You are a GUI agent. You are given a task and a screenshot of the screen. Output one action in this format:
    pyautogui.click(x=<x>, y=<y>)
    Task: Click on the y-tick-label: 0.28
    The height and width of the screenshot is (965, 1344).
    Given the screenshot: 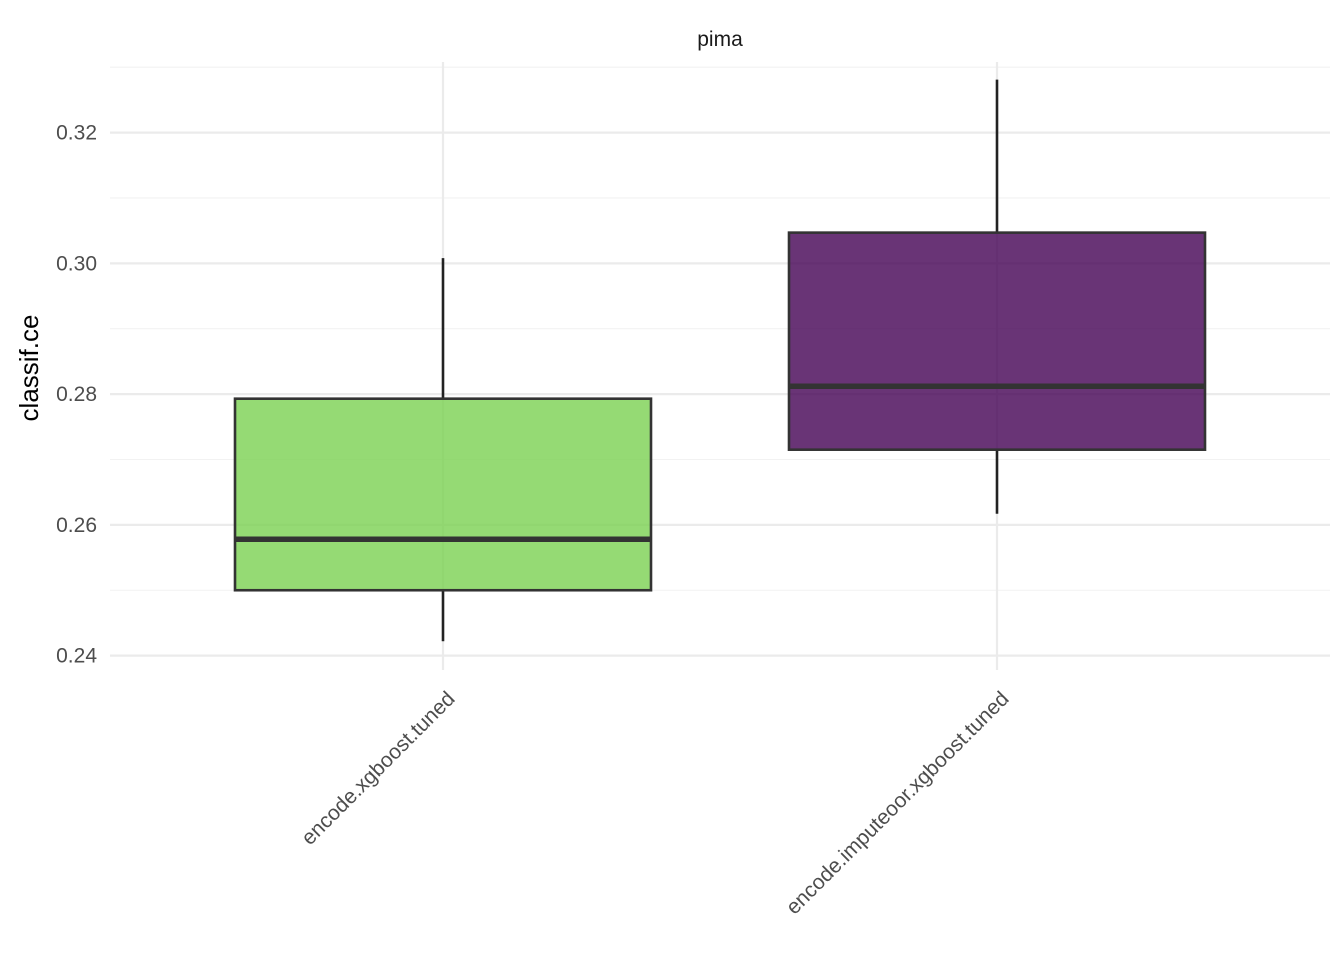 What is the action you would take?
    pyautogui.click(x=76, y=394)
    